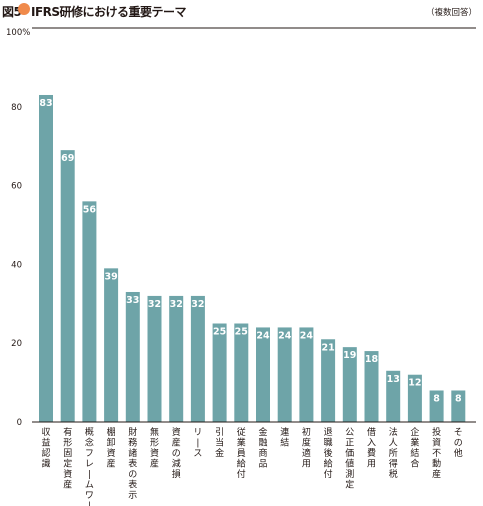 This screenshot has width=483, height=506. Describe the element at coordinates (110, 276) in the screenshot. I see `bar-value-label: 39` at that location.